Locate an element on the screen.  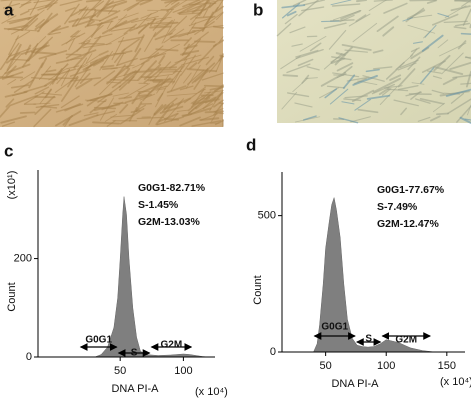
gate-label: S is located at coordinates (368, 339).